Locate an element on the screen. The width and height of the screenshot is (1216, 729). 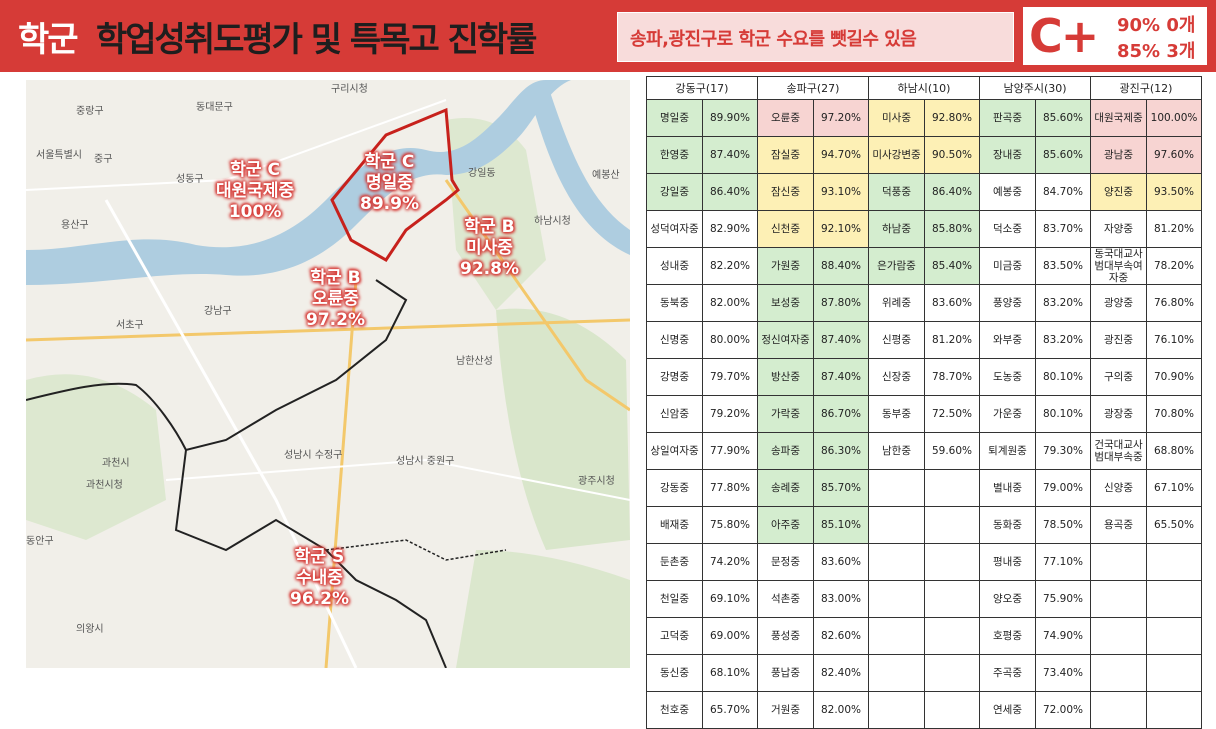
annotation-line: 89.9% is located at coordinates (389, 204).